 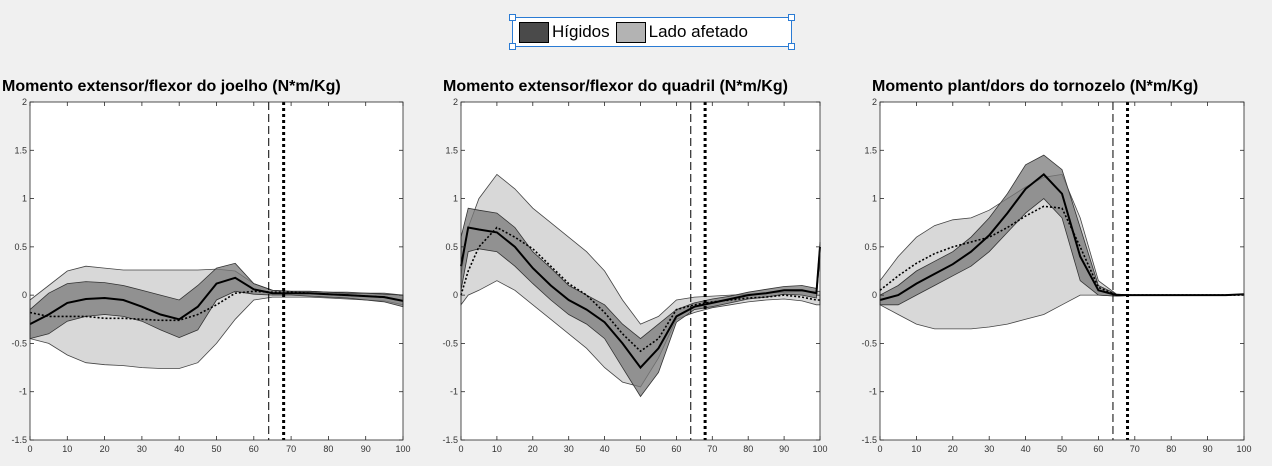 I want to click on legend-label-lado-afetado: Lado afetado, so click(x=698, y=31).